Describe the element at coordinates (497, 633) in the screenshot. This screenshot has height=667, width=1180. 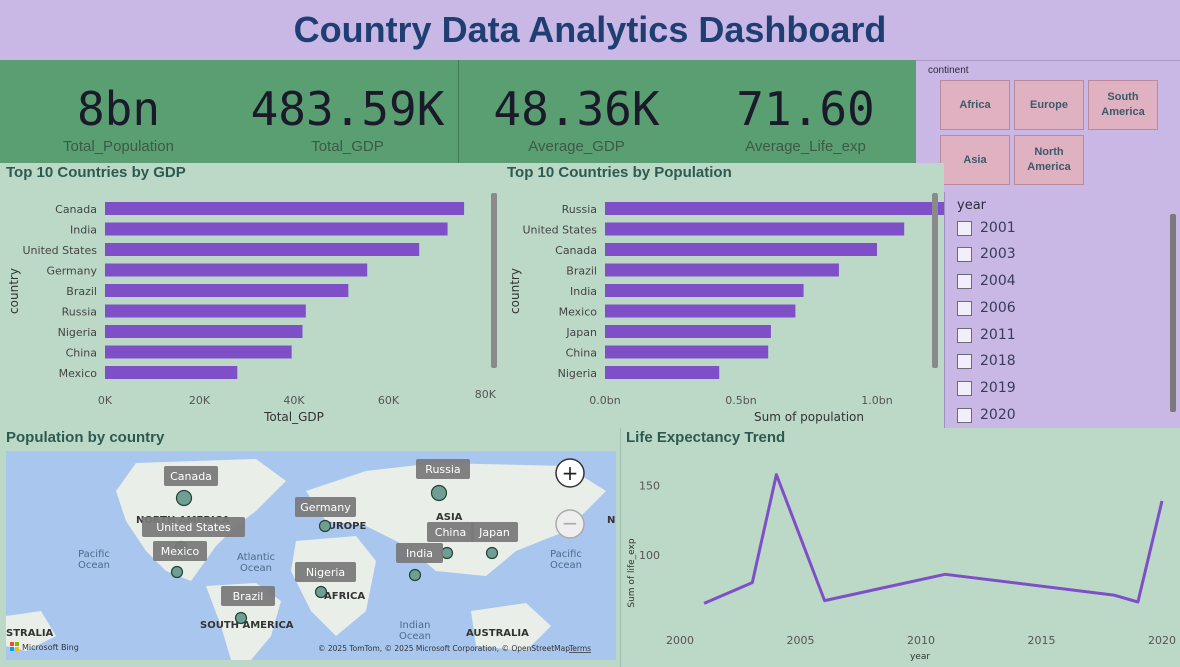
I see `region-label: AUSTRALIA` at that location.